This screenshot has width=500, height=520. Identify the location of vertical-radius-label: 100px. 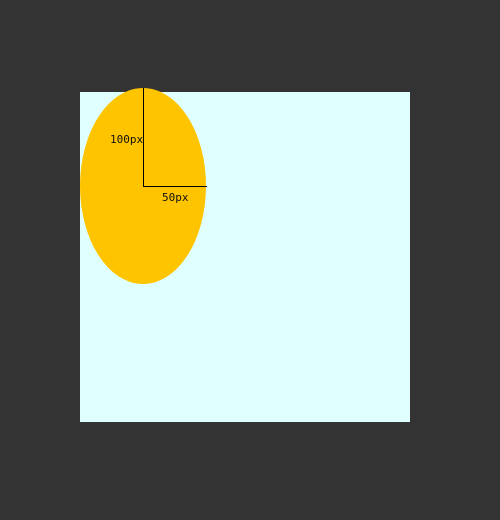
(127, 139).